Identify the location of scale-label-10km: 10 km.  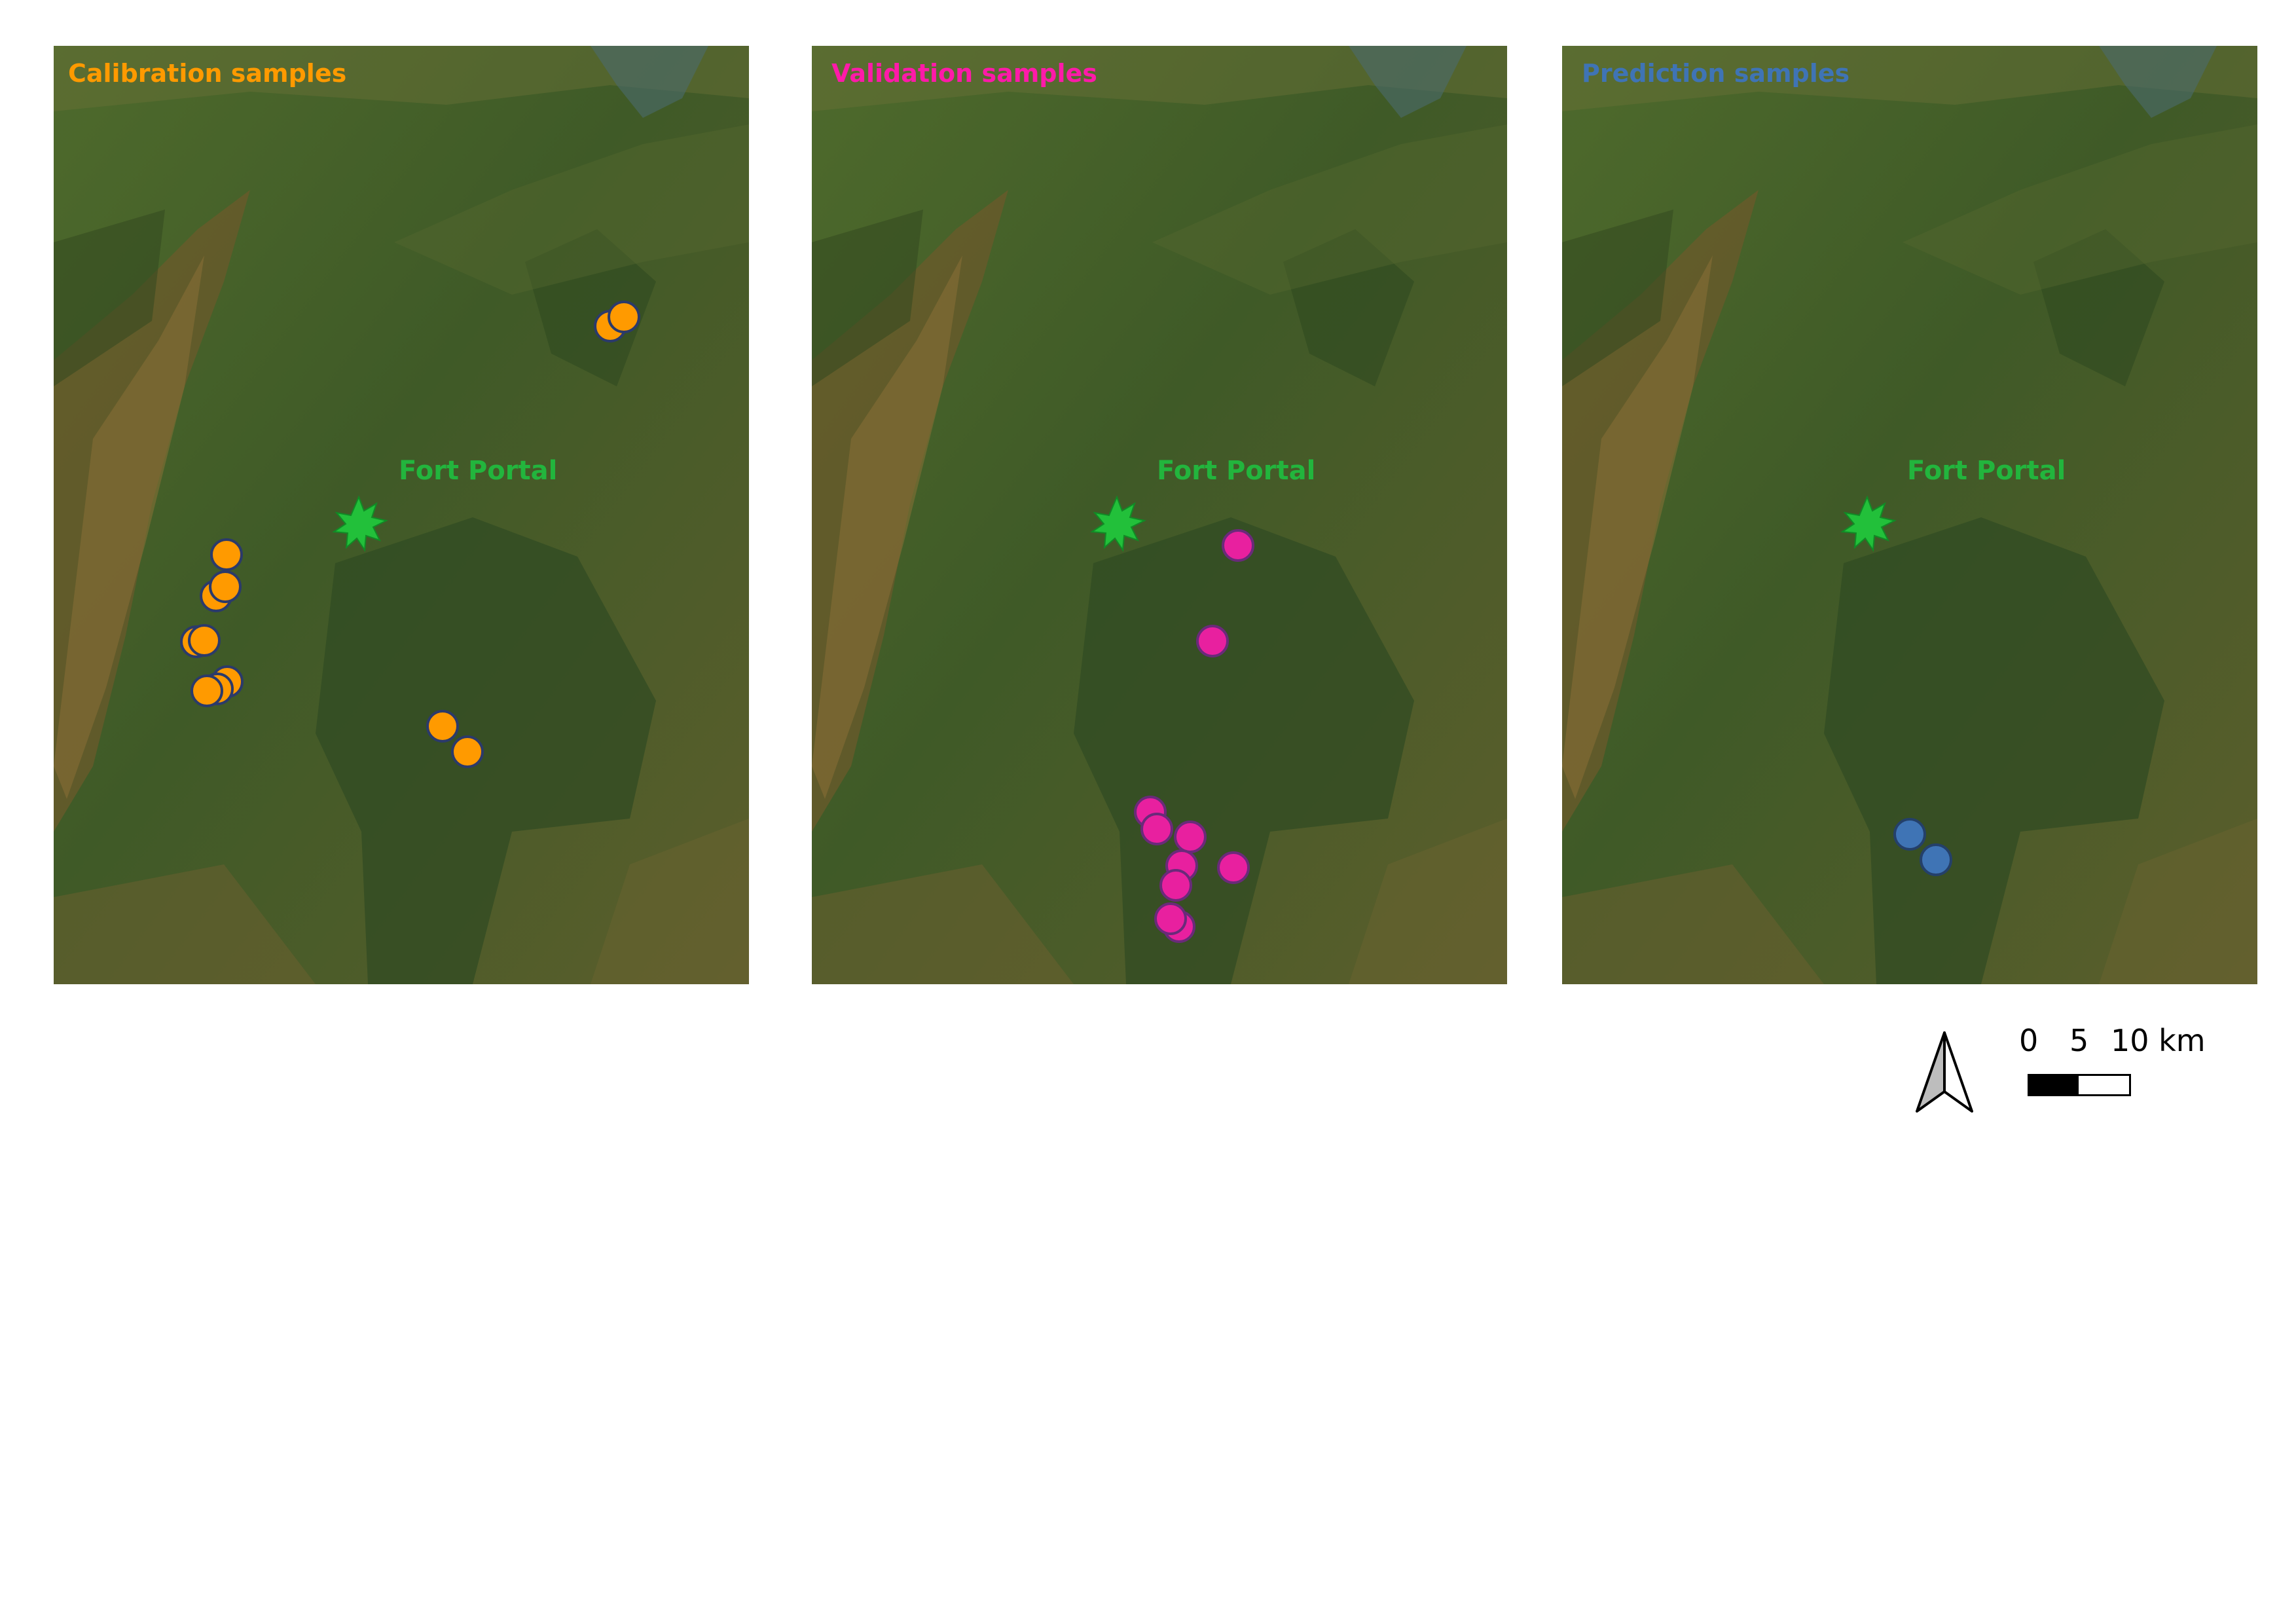
(2158, 1040).